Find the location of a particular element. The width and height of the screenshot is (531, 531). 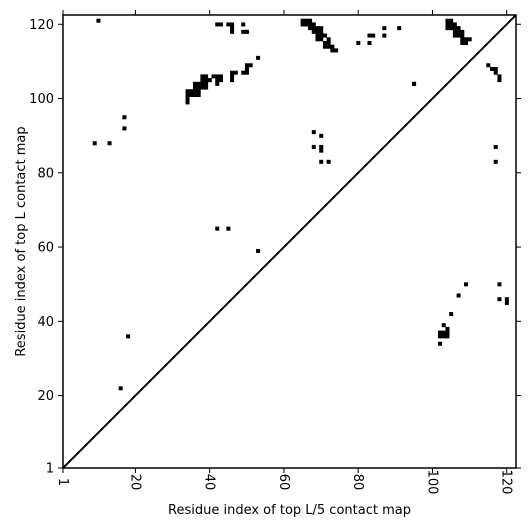

x-axis-title: Residue index of top L/5 contact map is located at coordinates (289, 510).